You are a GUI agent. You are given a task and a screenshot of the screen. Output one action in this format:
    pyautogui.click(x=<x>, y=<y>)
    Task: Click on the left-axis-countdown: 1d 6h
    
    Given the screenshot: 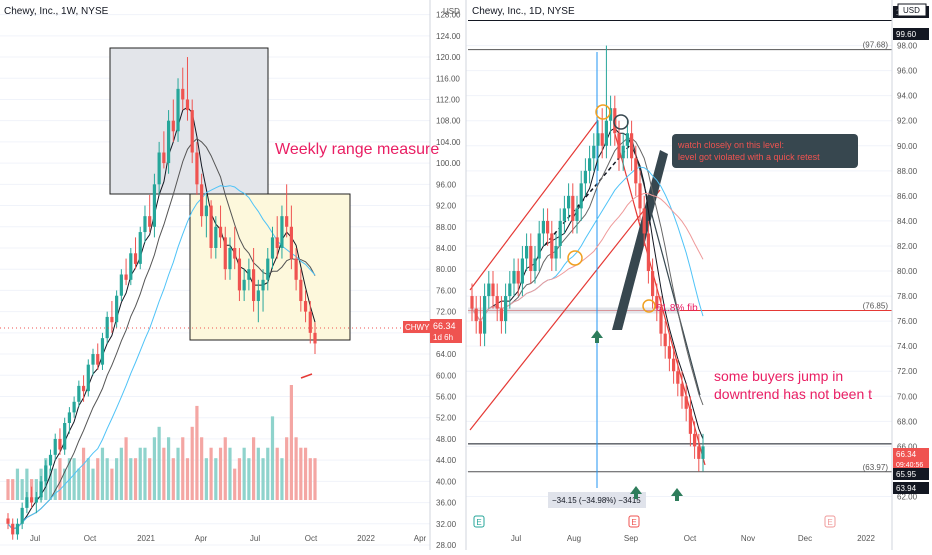 What is the action you would take?
    pyautogui.click(x=443, y=337)
    